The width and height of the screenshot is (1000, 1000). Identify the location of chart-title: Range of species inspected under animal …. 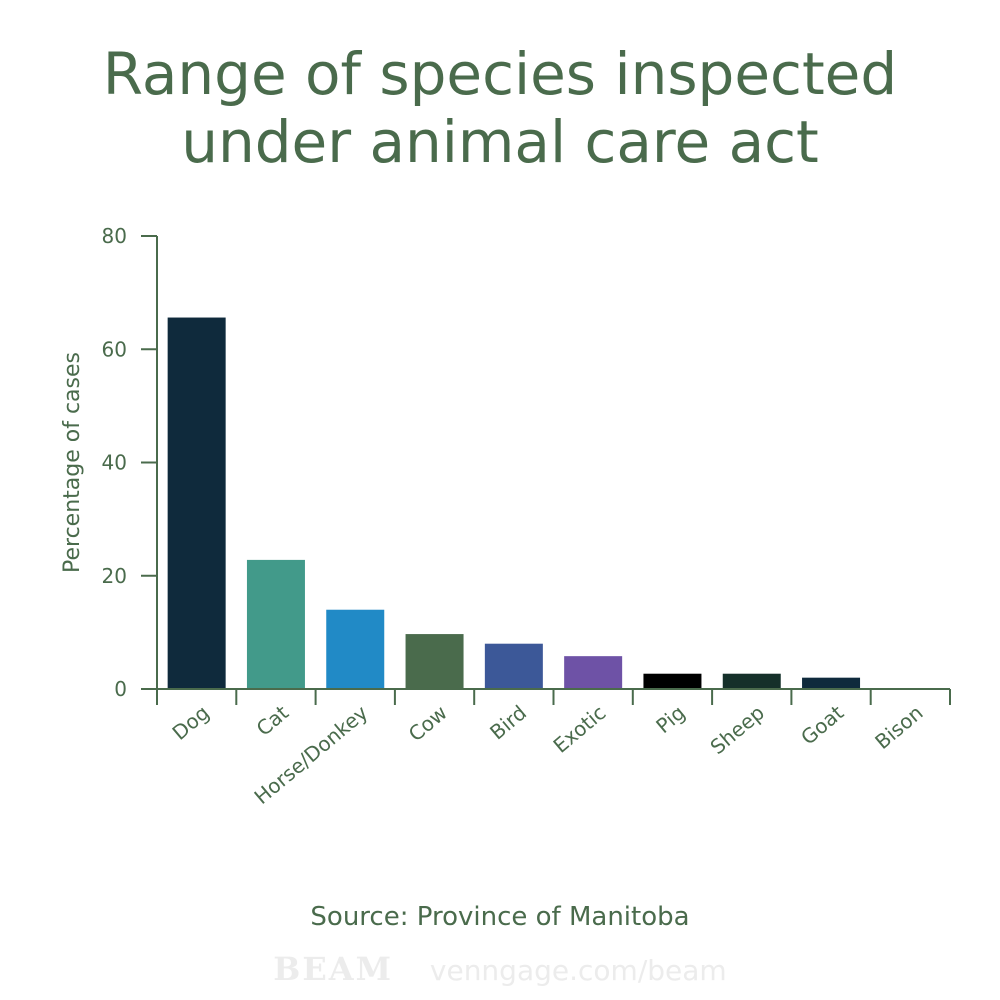
(500, 108).